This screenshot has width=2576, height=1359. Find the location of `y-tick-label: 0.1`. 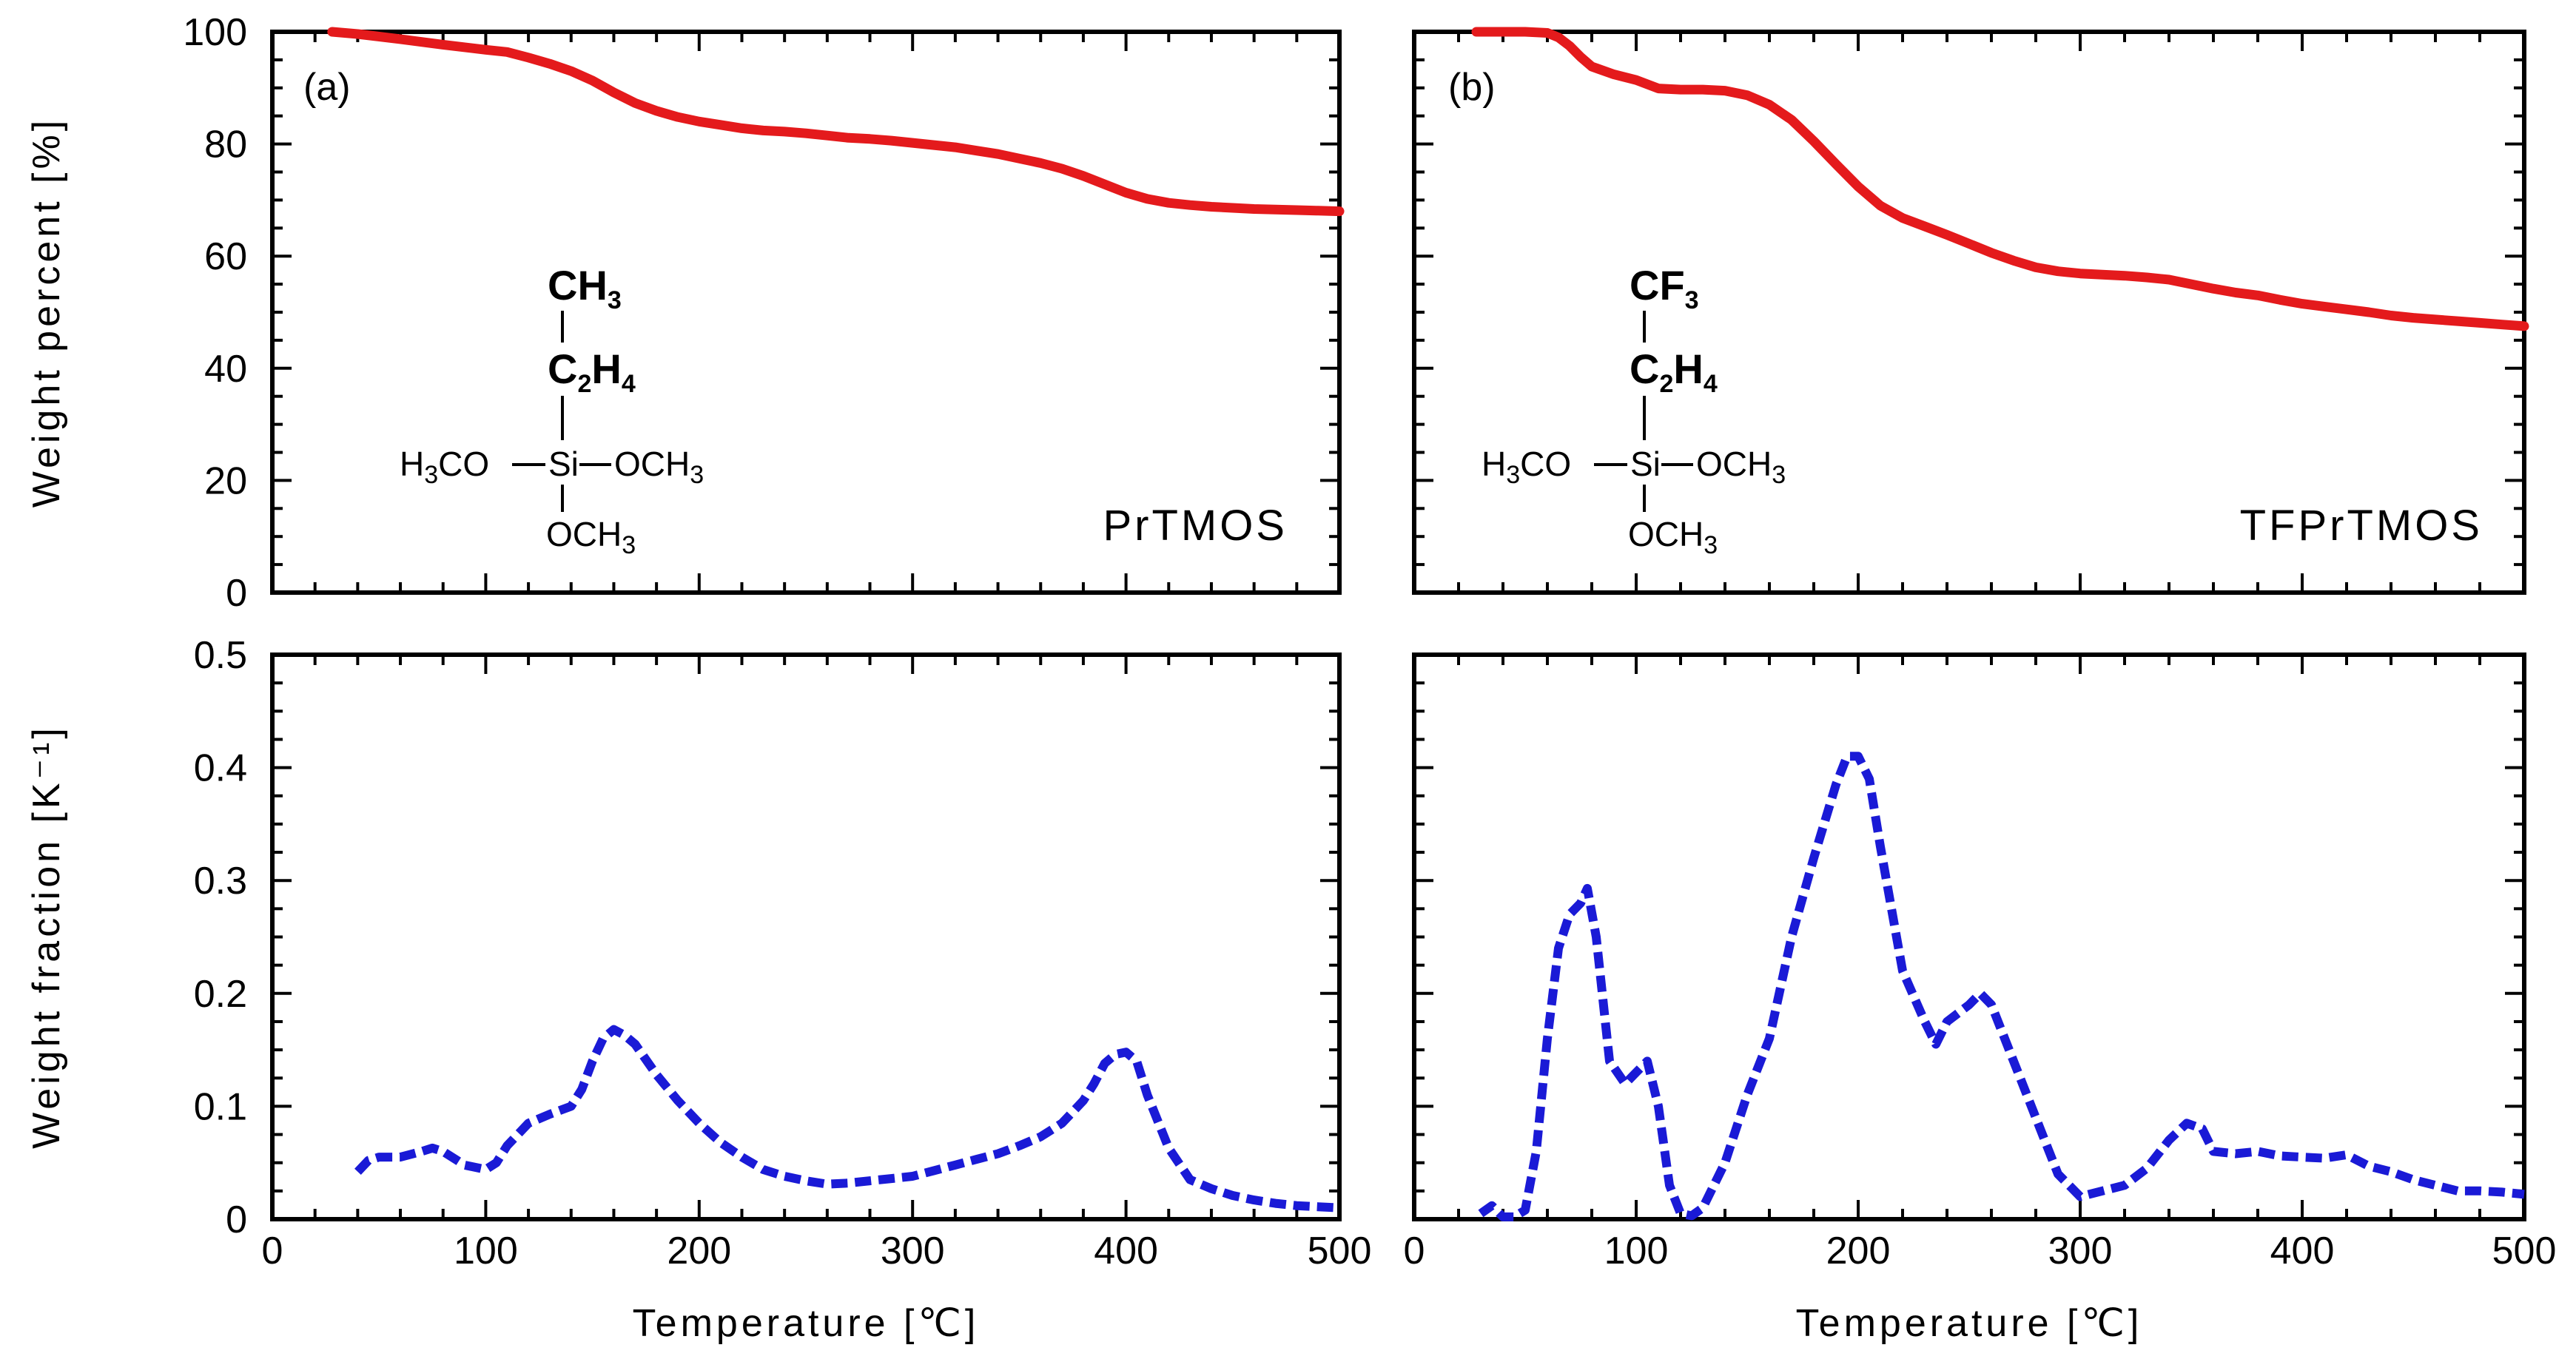

y-tick-label: 0.1 is located at coordinates (220, 1106).